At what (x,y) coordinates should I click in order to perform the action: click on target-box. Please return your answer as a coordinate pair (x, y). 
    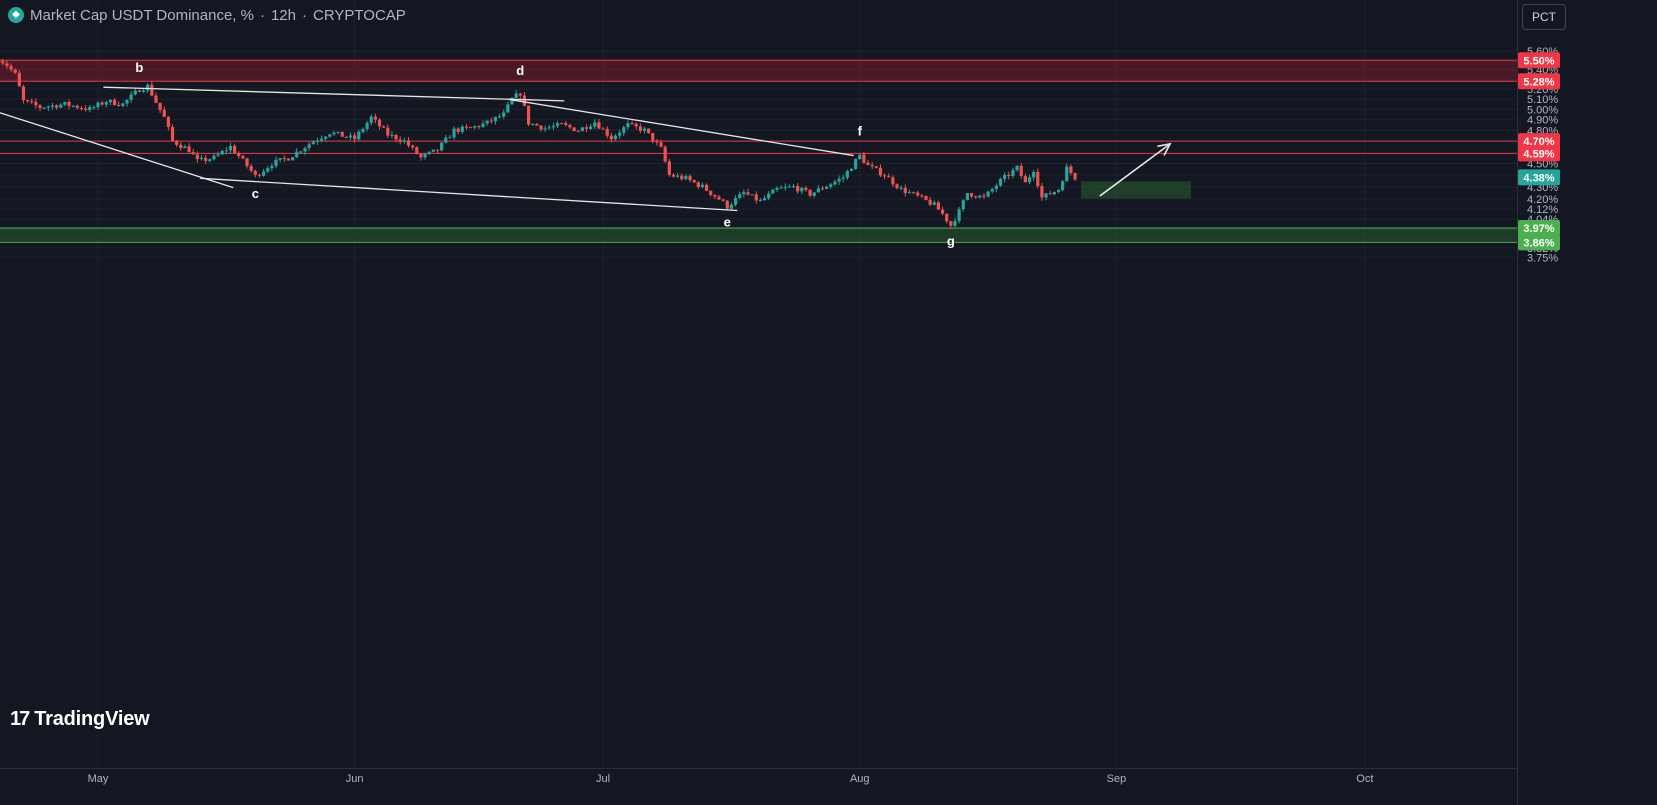
    Looking at the image, I should click on (1136, 190).